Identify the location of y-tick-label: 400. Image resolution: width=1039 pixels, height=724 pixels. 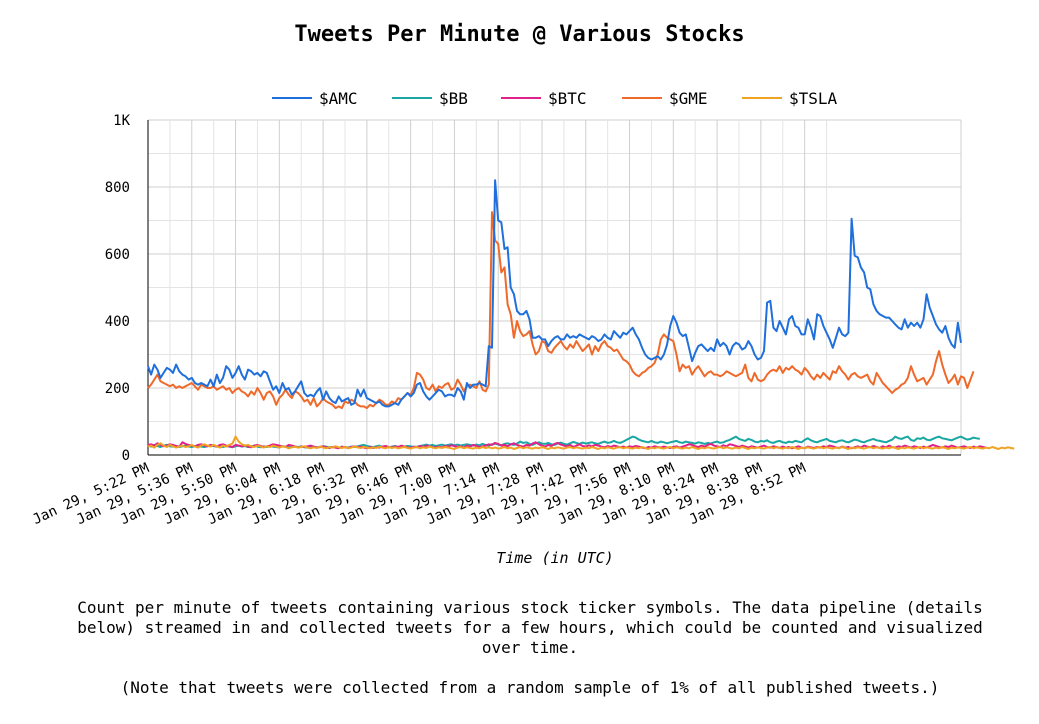
(117, 322).